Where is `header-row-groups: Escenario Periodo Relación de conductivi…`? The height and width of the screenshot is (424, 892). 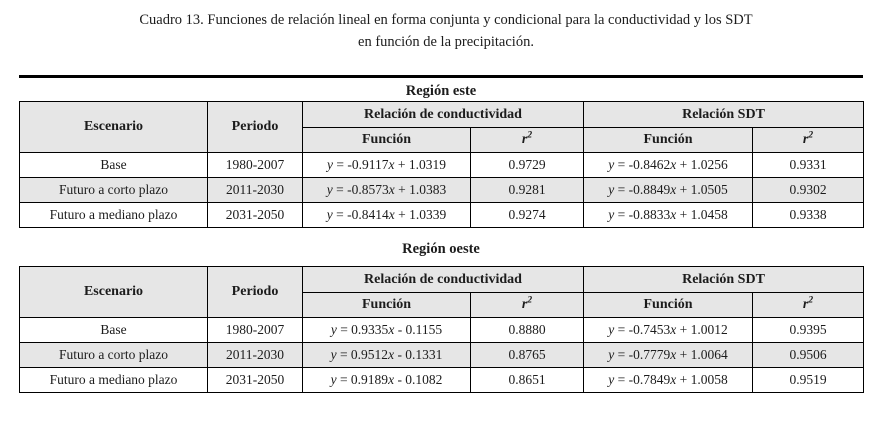 header-row-groups: Escenario Periodo Relación de conductivi… is located at coordinates (441, 292).